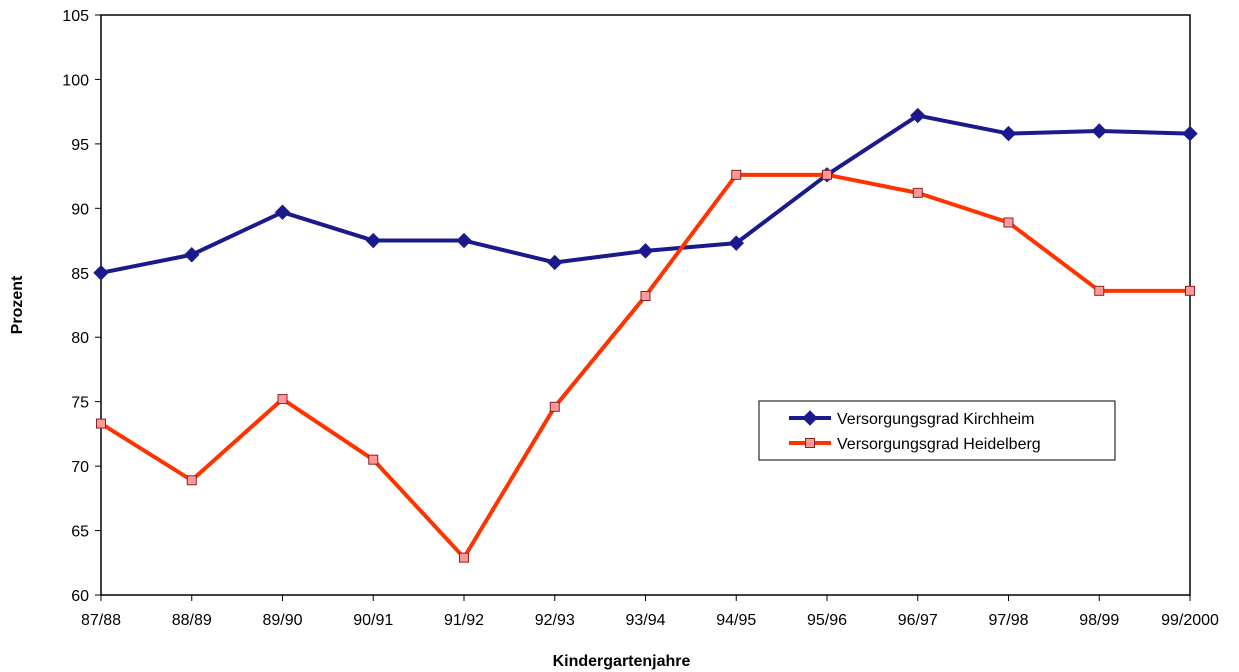 Image resolution: width=1239 pixels, height=672 pixels. I want to click on y-tick-label: 75, so click(80, 403).